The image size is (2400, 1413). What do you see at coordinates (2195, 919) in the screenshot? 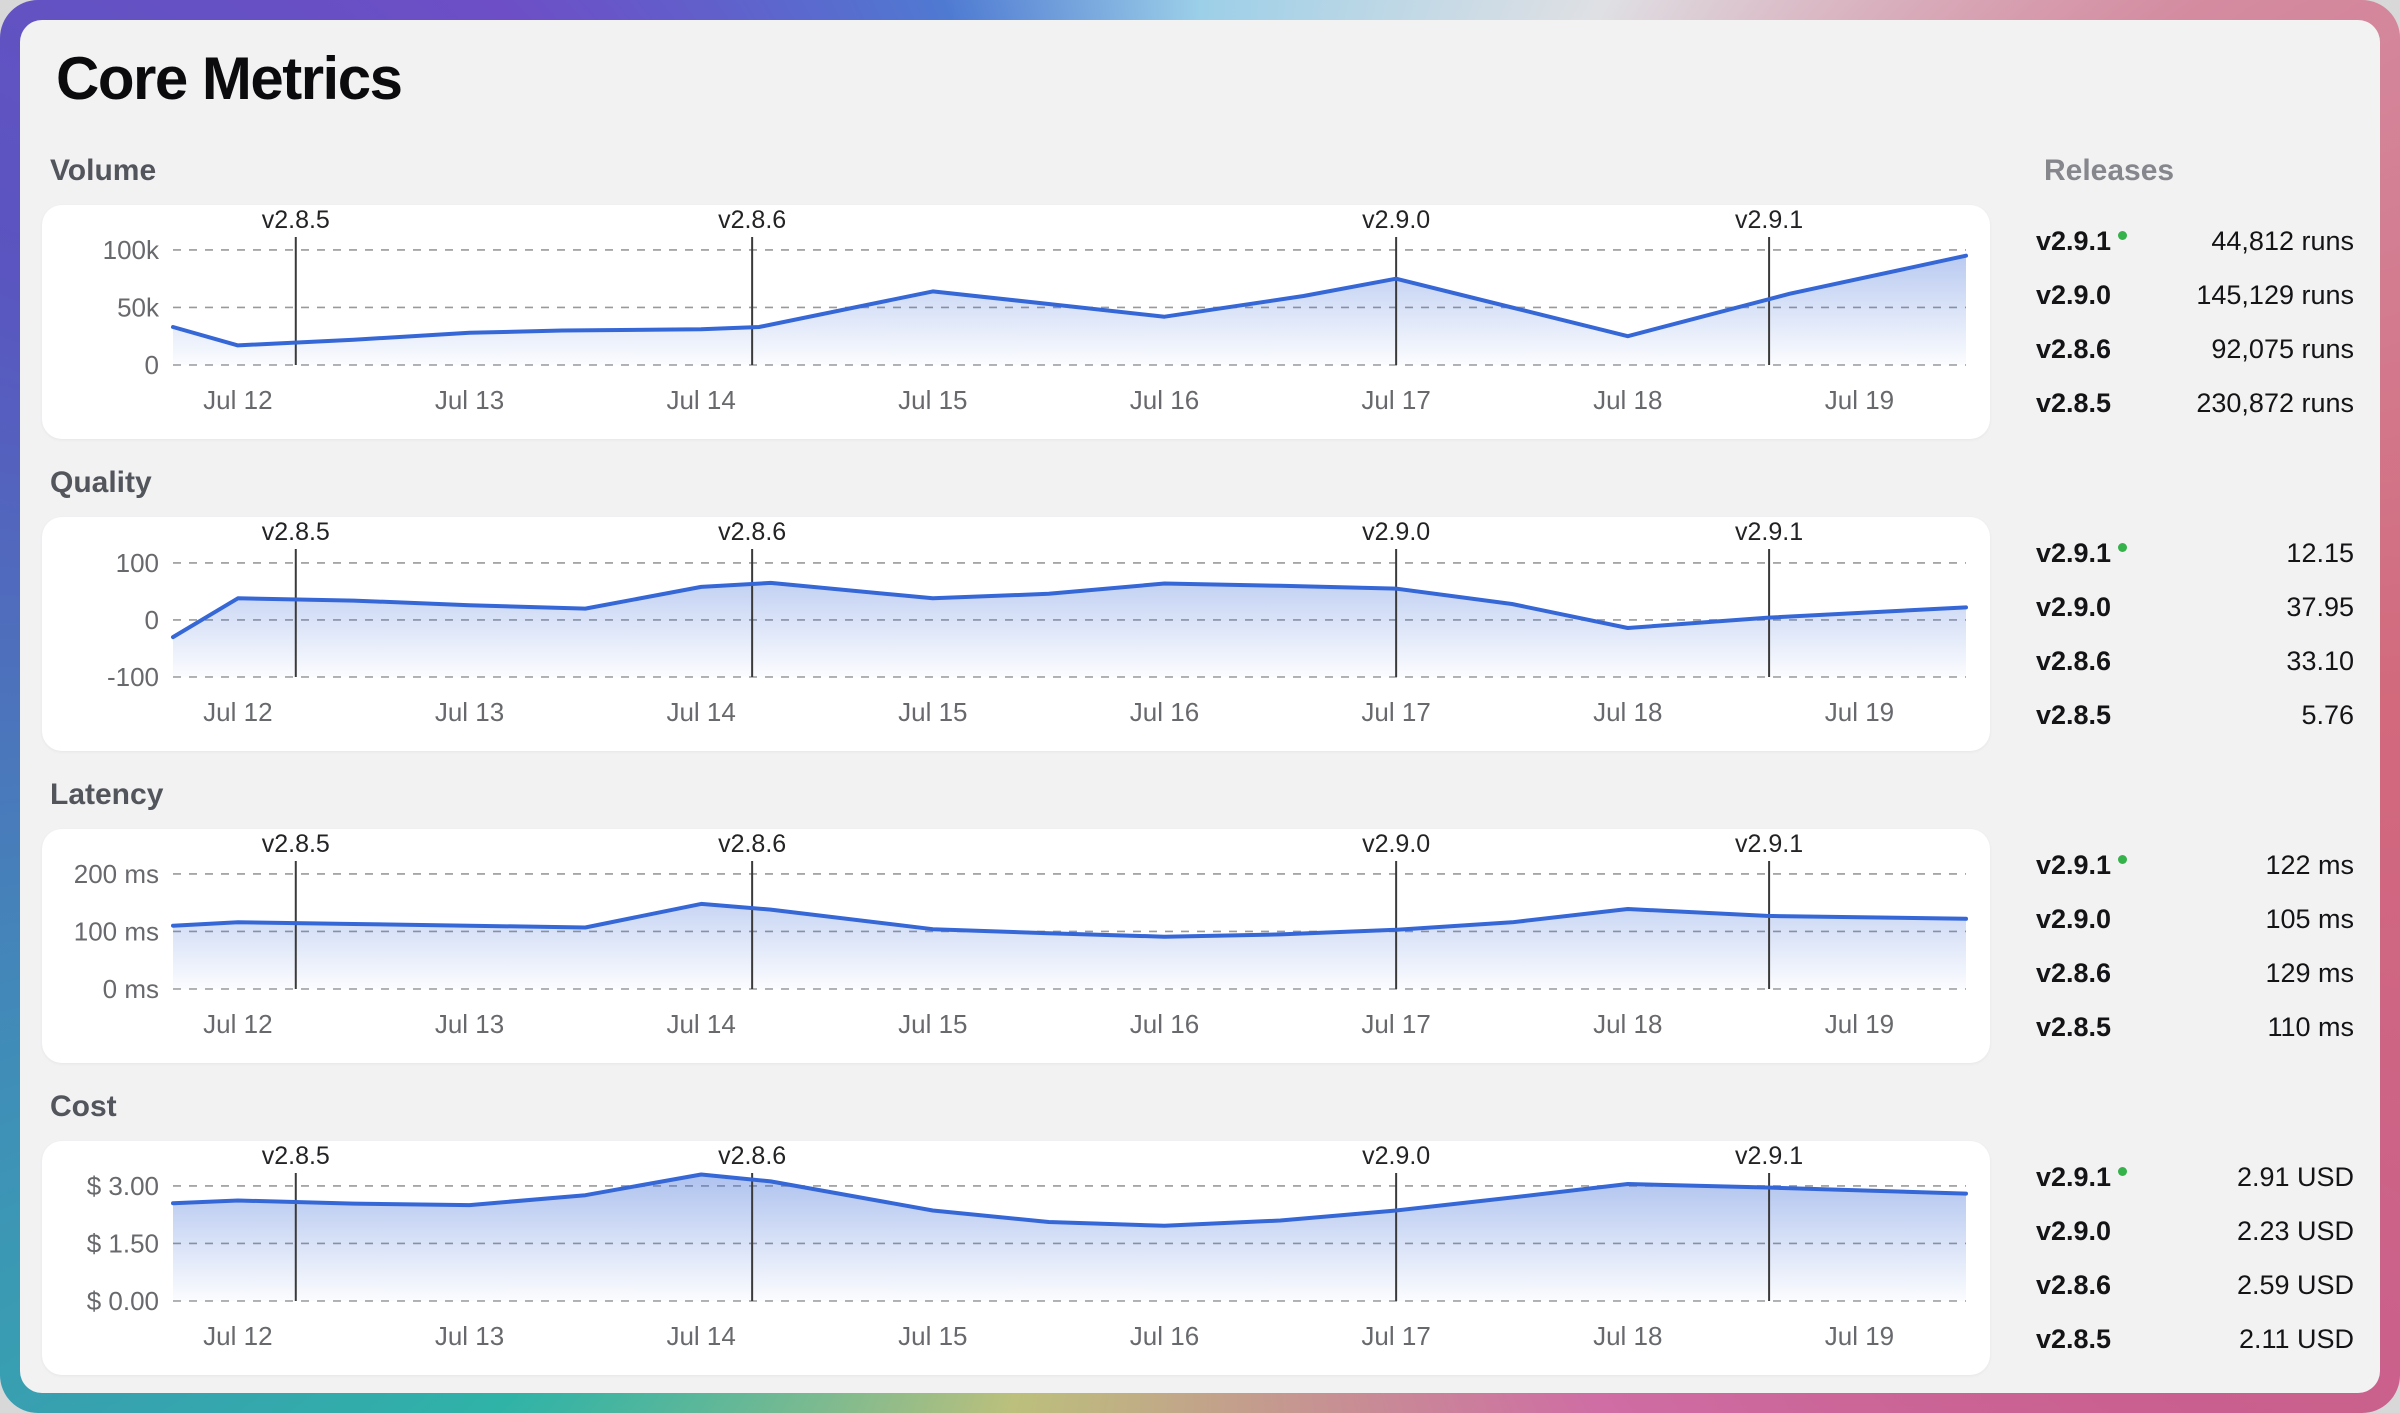
I see `release-row: v2.9.0 105 ms` at bounding box center [2195, 919].